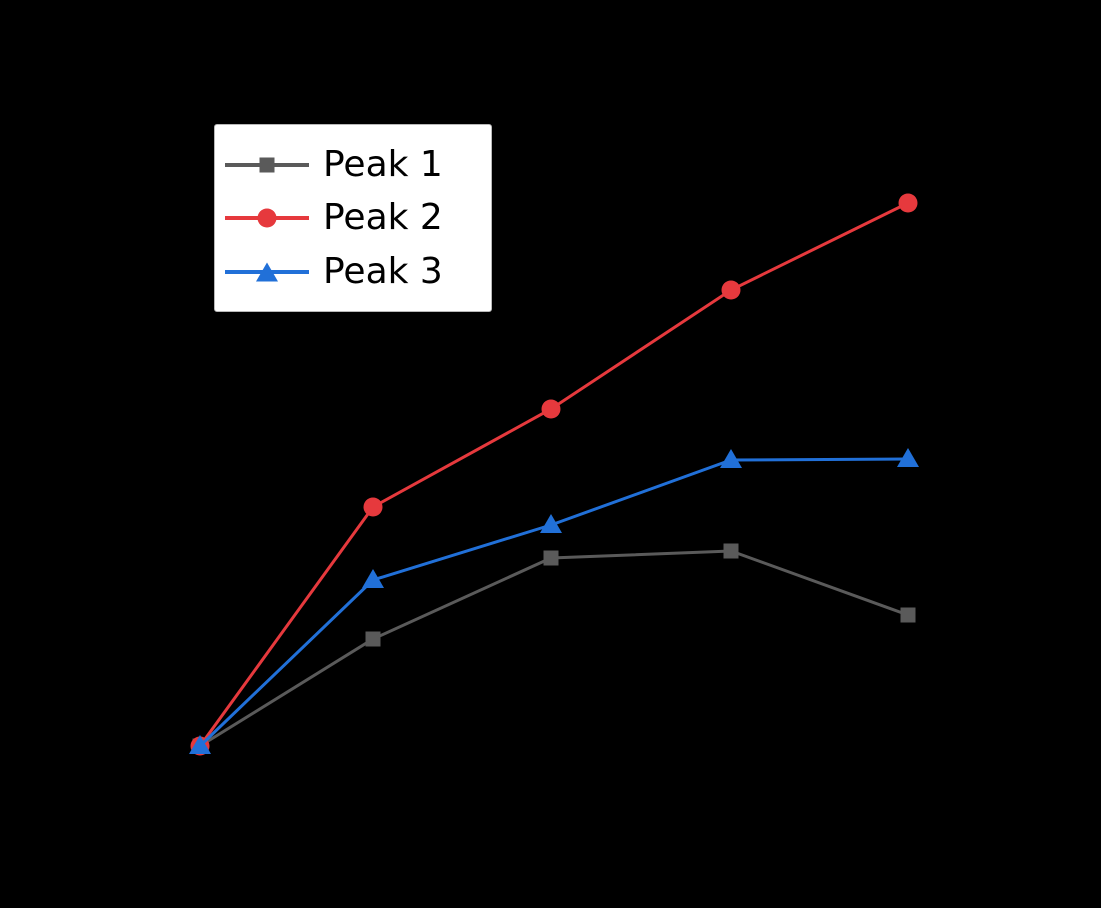  What do you see at coordinates (383, 271) in the screenshot?
I see `legend-label-peak-3: Peak 3` at bounding box center [383, 271].